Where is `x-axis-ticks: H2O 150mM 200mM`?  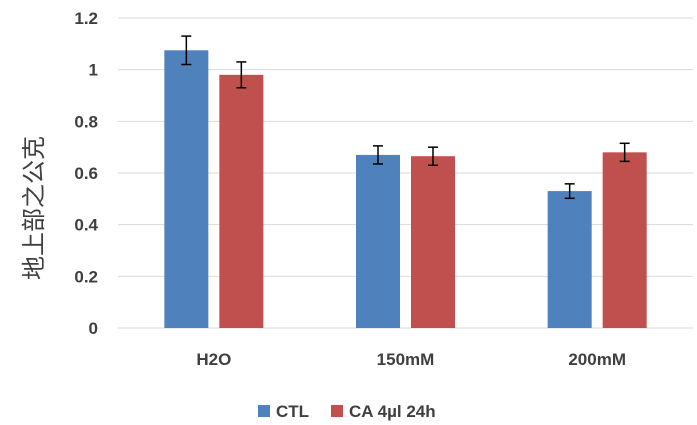 x-axis-ticks: H2O 150mM 200mM is located at coordinates (411, 359).